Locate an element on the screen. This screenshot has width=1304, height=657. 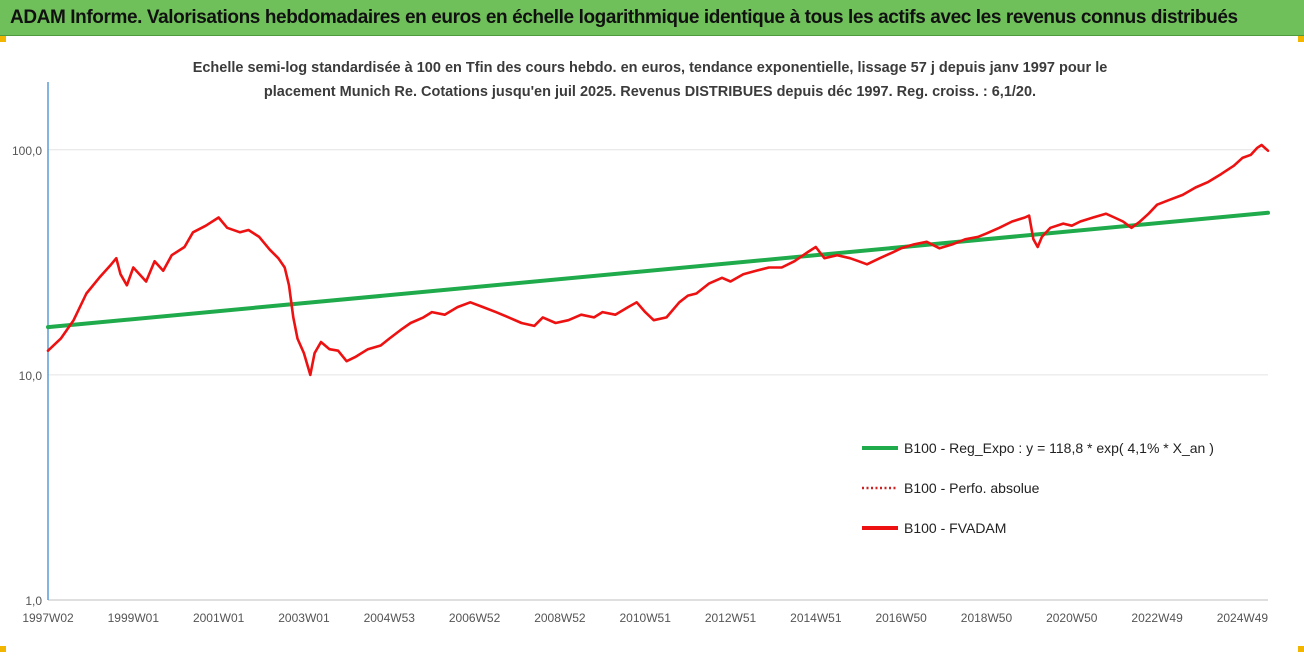
x-tick-label: 2010W51 is located at coordinates (646, 618).